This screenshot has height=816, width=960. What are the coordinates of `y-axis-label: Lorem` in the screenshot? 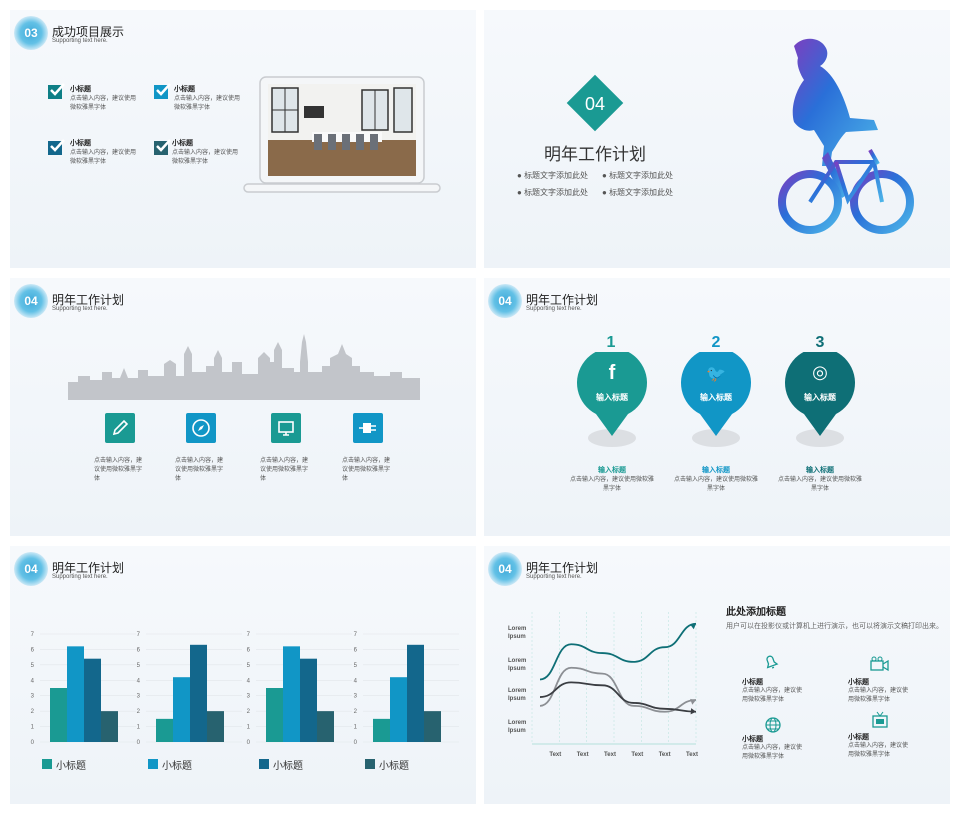 It's located at (517, 723).